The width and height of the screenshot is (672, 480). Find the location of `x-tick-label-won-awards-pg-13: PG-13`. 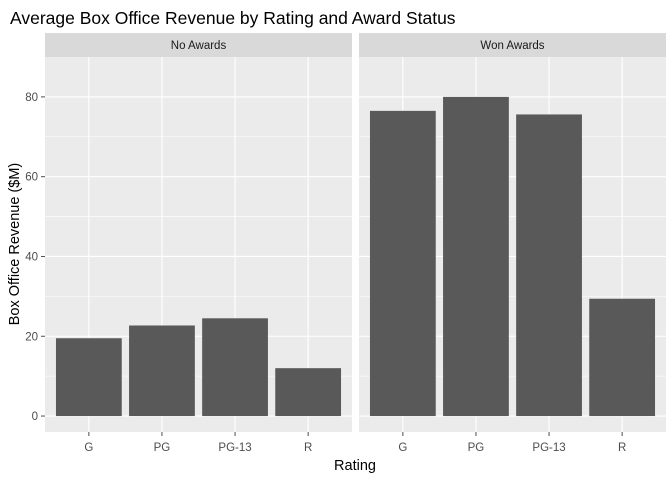

x-tick-label-won-awards-pg-13: PG-13 is located at coordinates (548, 448).